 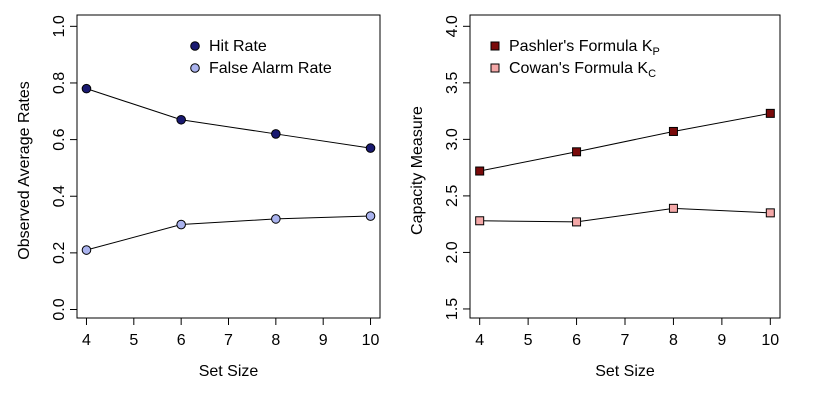 What do you see at coordinates (452, 252) in the screenshot?
I see `y-tick-label: 2.0` at bounding box center [452, 252].